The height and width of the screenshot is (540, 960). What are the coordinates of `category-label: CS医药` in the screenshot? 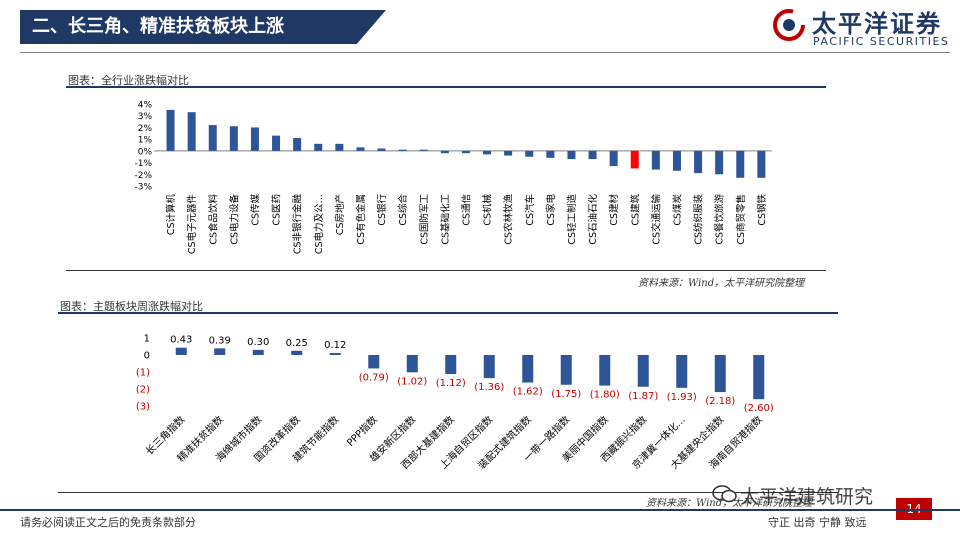 It's located at (277, 210).